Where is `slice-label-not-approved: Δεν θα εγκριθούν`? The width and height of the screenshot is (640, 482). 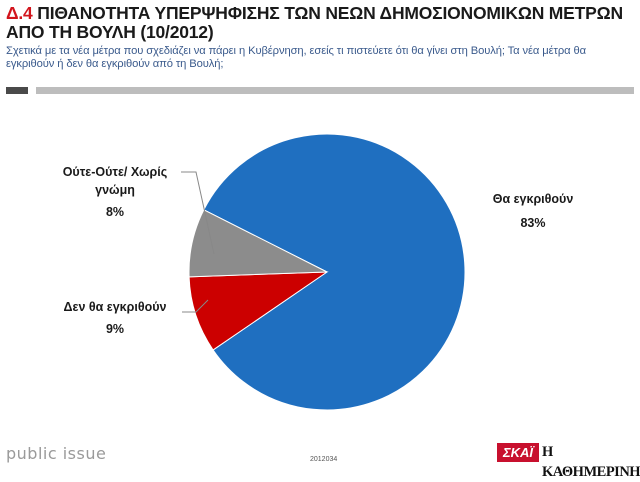
slice-label-not-approved: Δεν θα εγκριθούν is located at coordinates (115, 307).